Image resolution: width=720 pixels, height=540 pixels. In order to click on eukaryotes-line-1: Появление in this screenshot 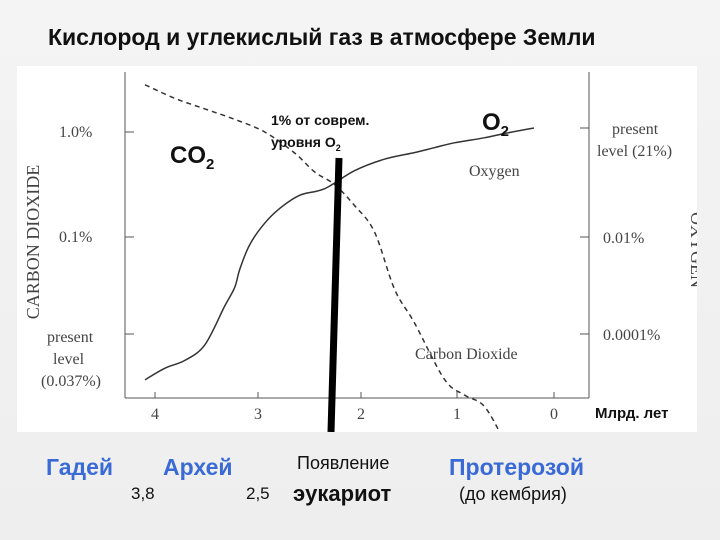, I will do `click(343, 463)`.